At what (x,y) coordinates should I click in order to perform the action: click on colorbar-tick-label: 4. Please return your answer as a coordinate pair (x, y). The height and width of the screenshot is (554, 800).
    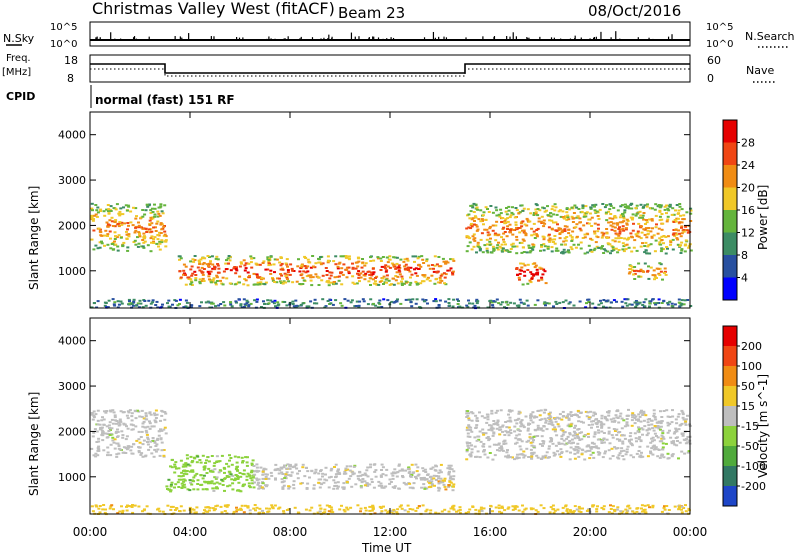
    Looking at the image, I should click on (744, 278).